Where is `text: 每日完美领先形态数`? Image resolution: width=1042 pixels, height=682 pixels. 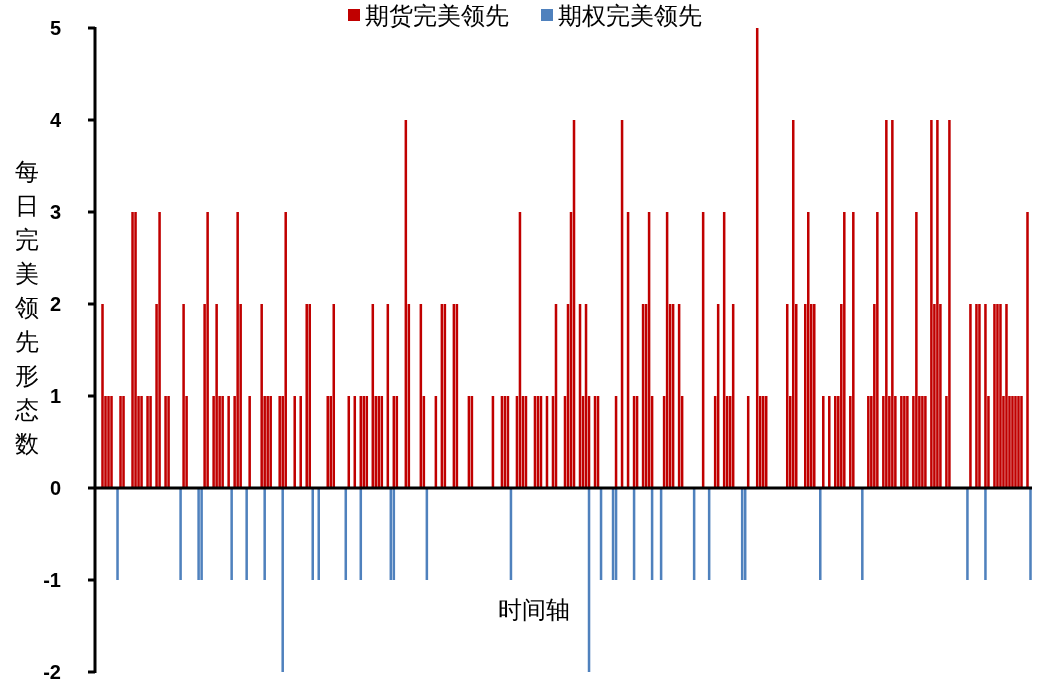 text: 每日完美领先形态数 is located at coordinates (27, 308).